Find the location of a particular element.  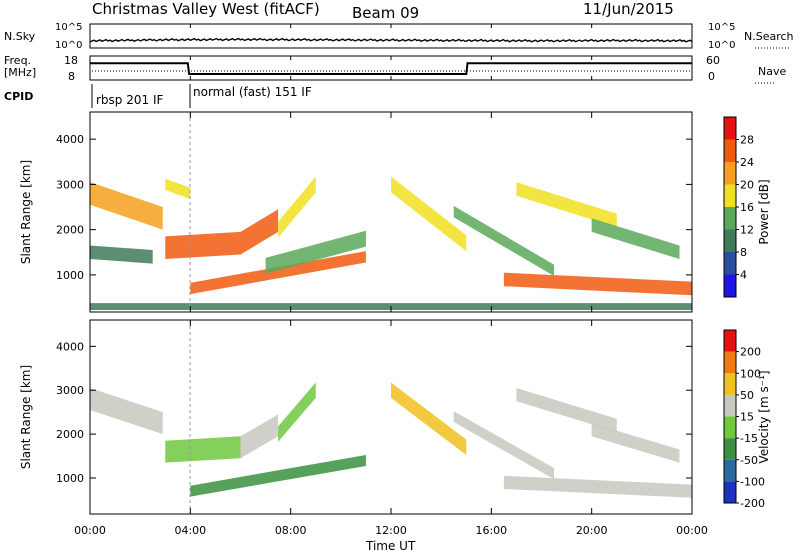

freq-unit: [MHz] is located at coordinates (20, 72).